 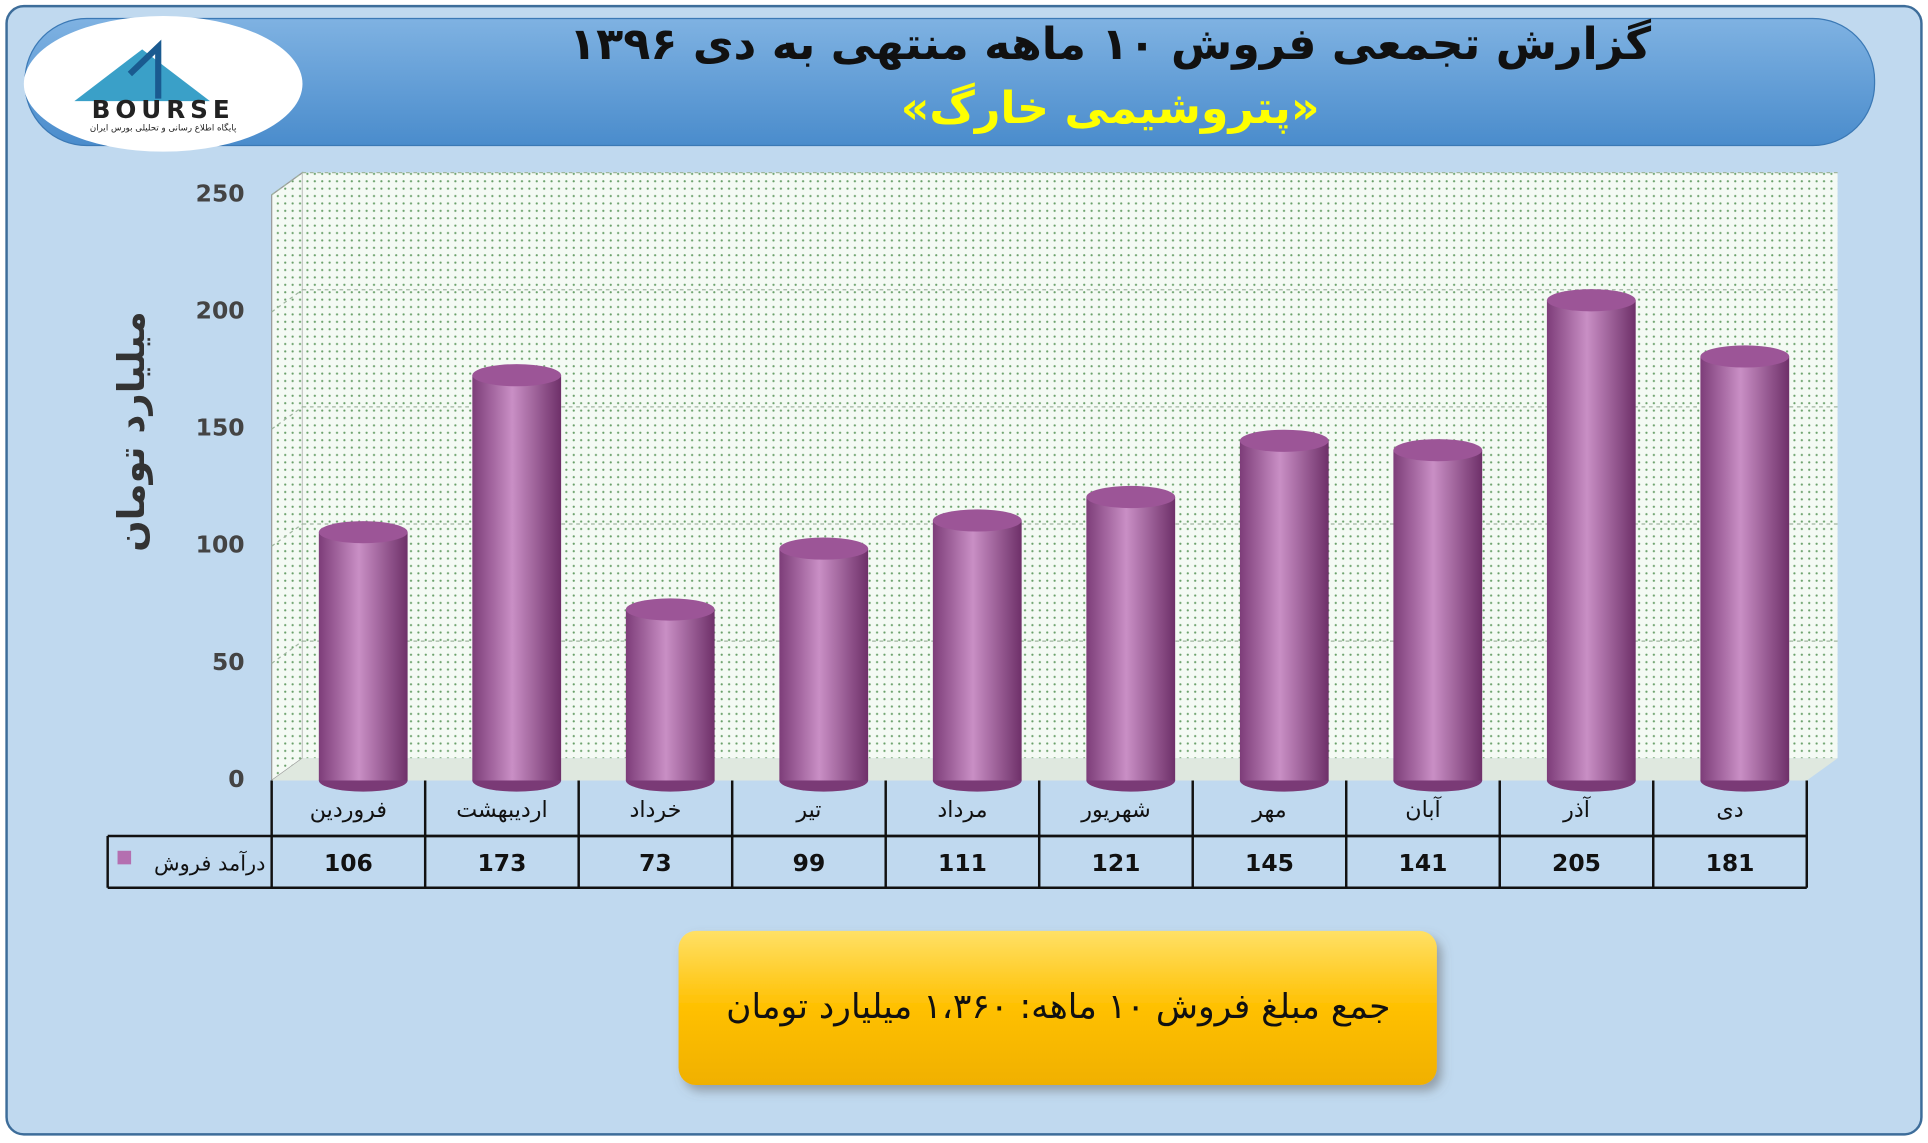 What do you see at coordinates (220, 545) in the screenshot?
I see `y-tick-label: 100` at bounding box center [220, 545].